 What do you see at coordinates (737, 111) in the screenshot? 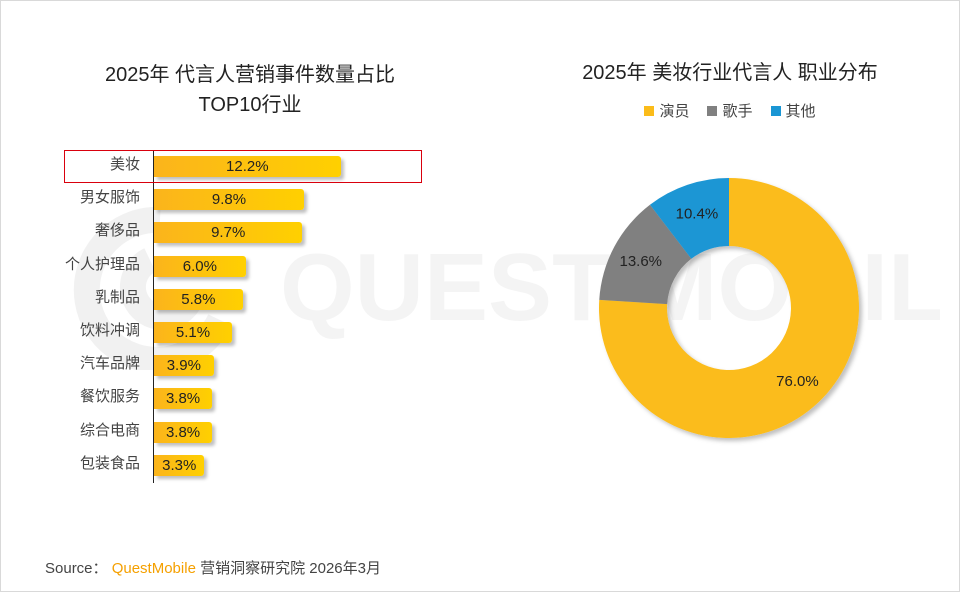
I see `legend-label: 歌手` at bounding box center [737, 111].